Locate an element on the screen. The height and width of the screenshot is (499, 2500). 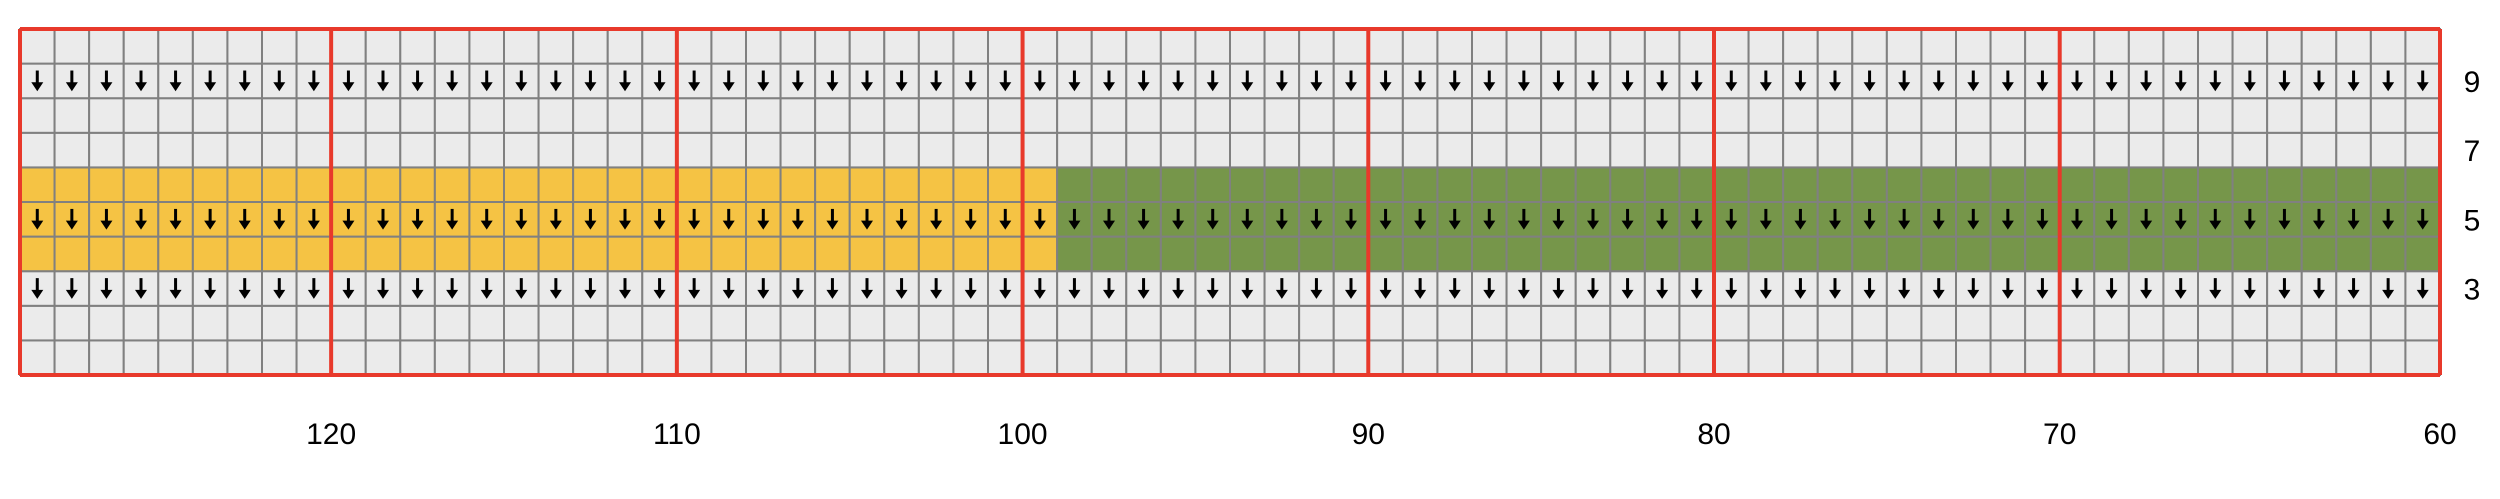
column-label: 120 is located at coordinates (331, 434).